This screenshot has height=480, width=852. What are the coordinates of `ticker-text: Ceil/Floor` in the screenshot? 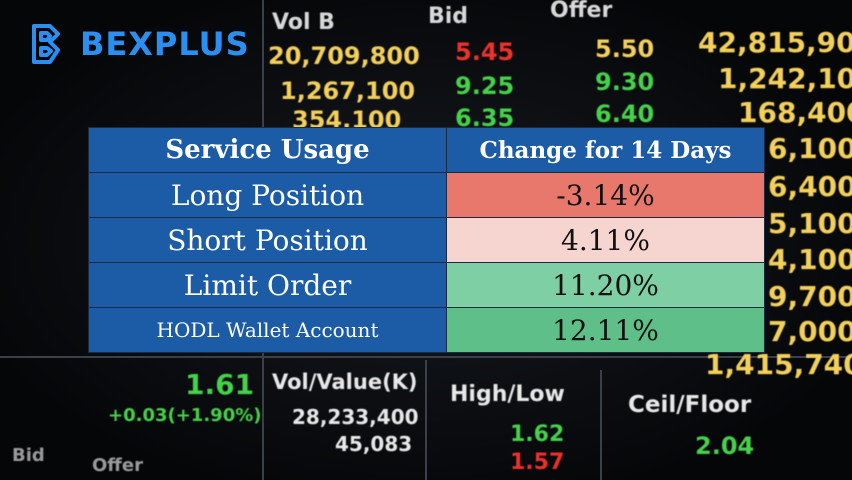 It's located at (690, 405).